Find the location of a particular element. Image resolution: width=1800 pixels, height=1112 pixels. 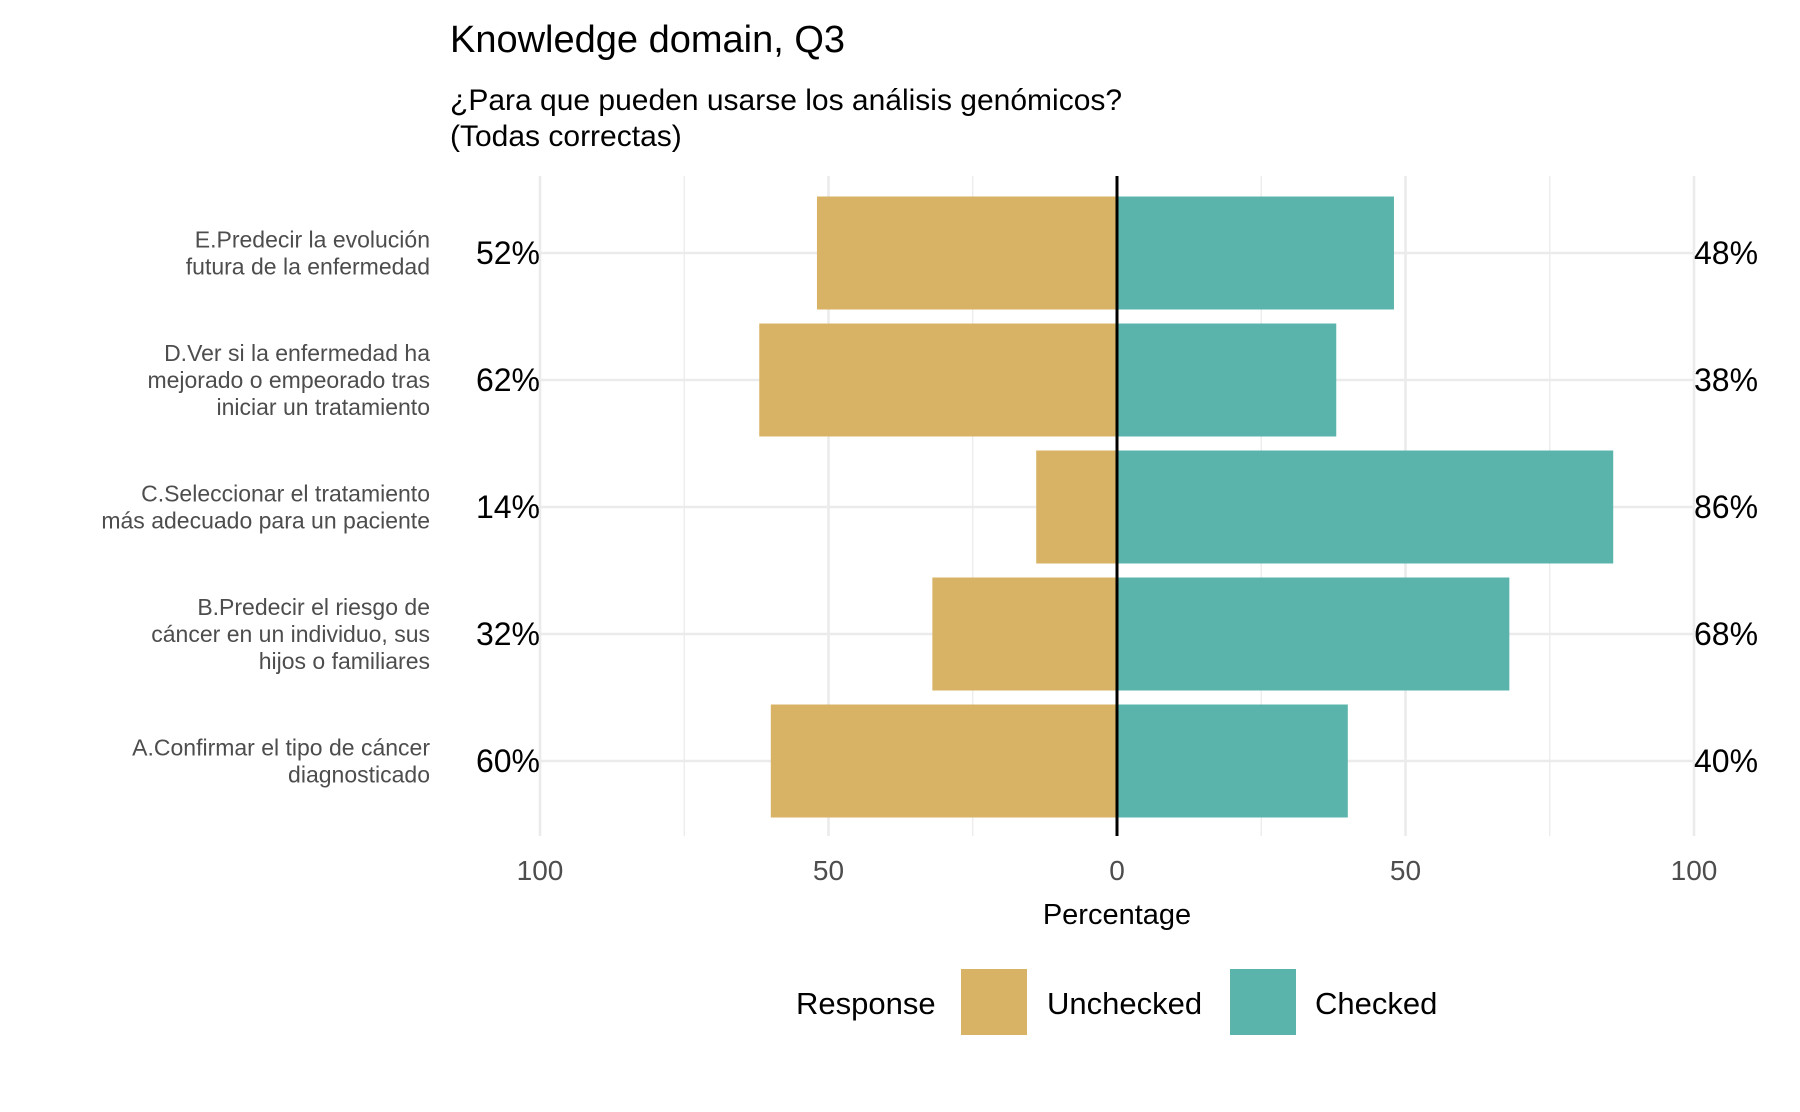

category-label: A.Confirmar el tipo de cáncer is located at coordinates (281, 748).